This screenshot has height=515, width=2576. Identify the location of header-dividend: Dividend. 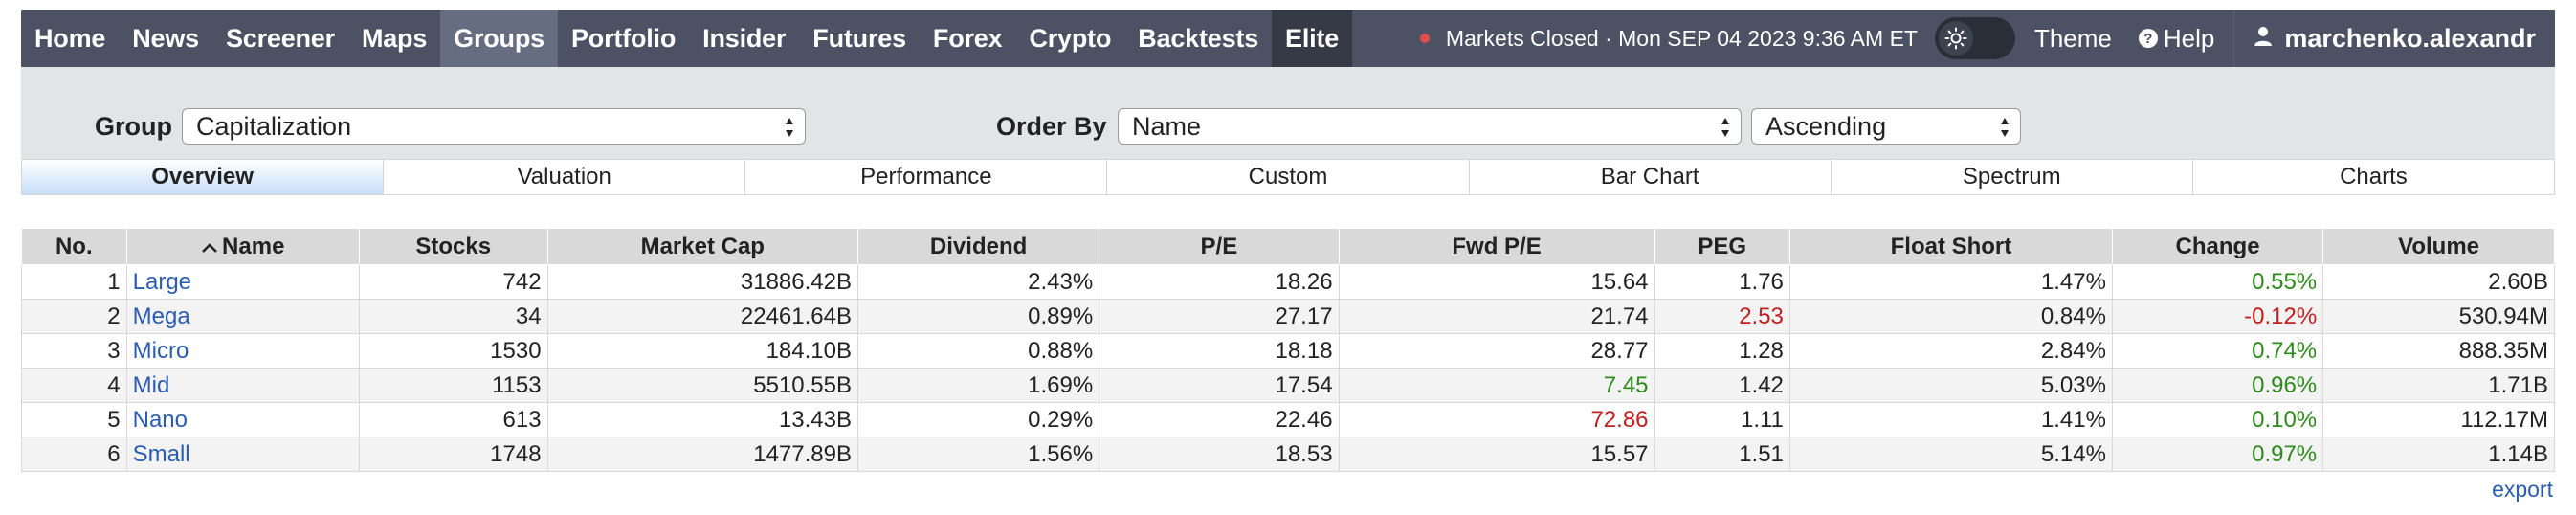
(978, 246).